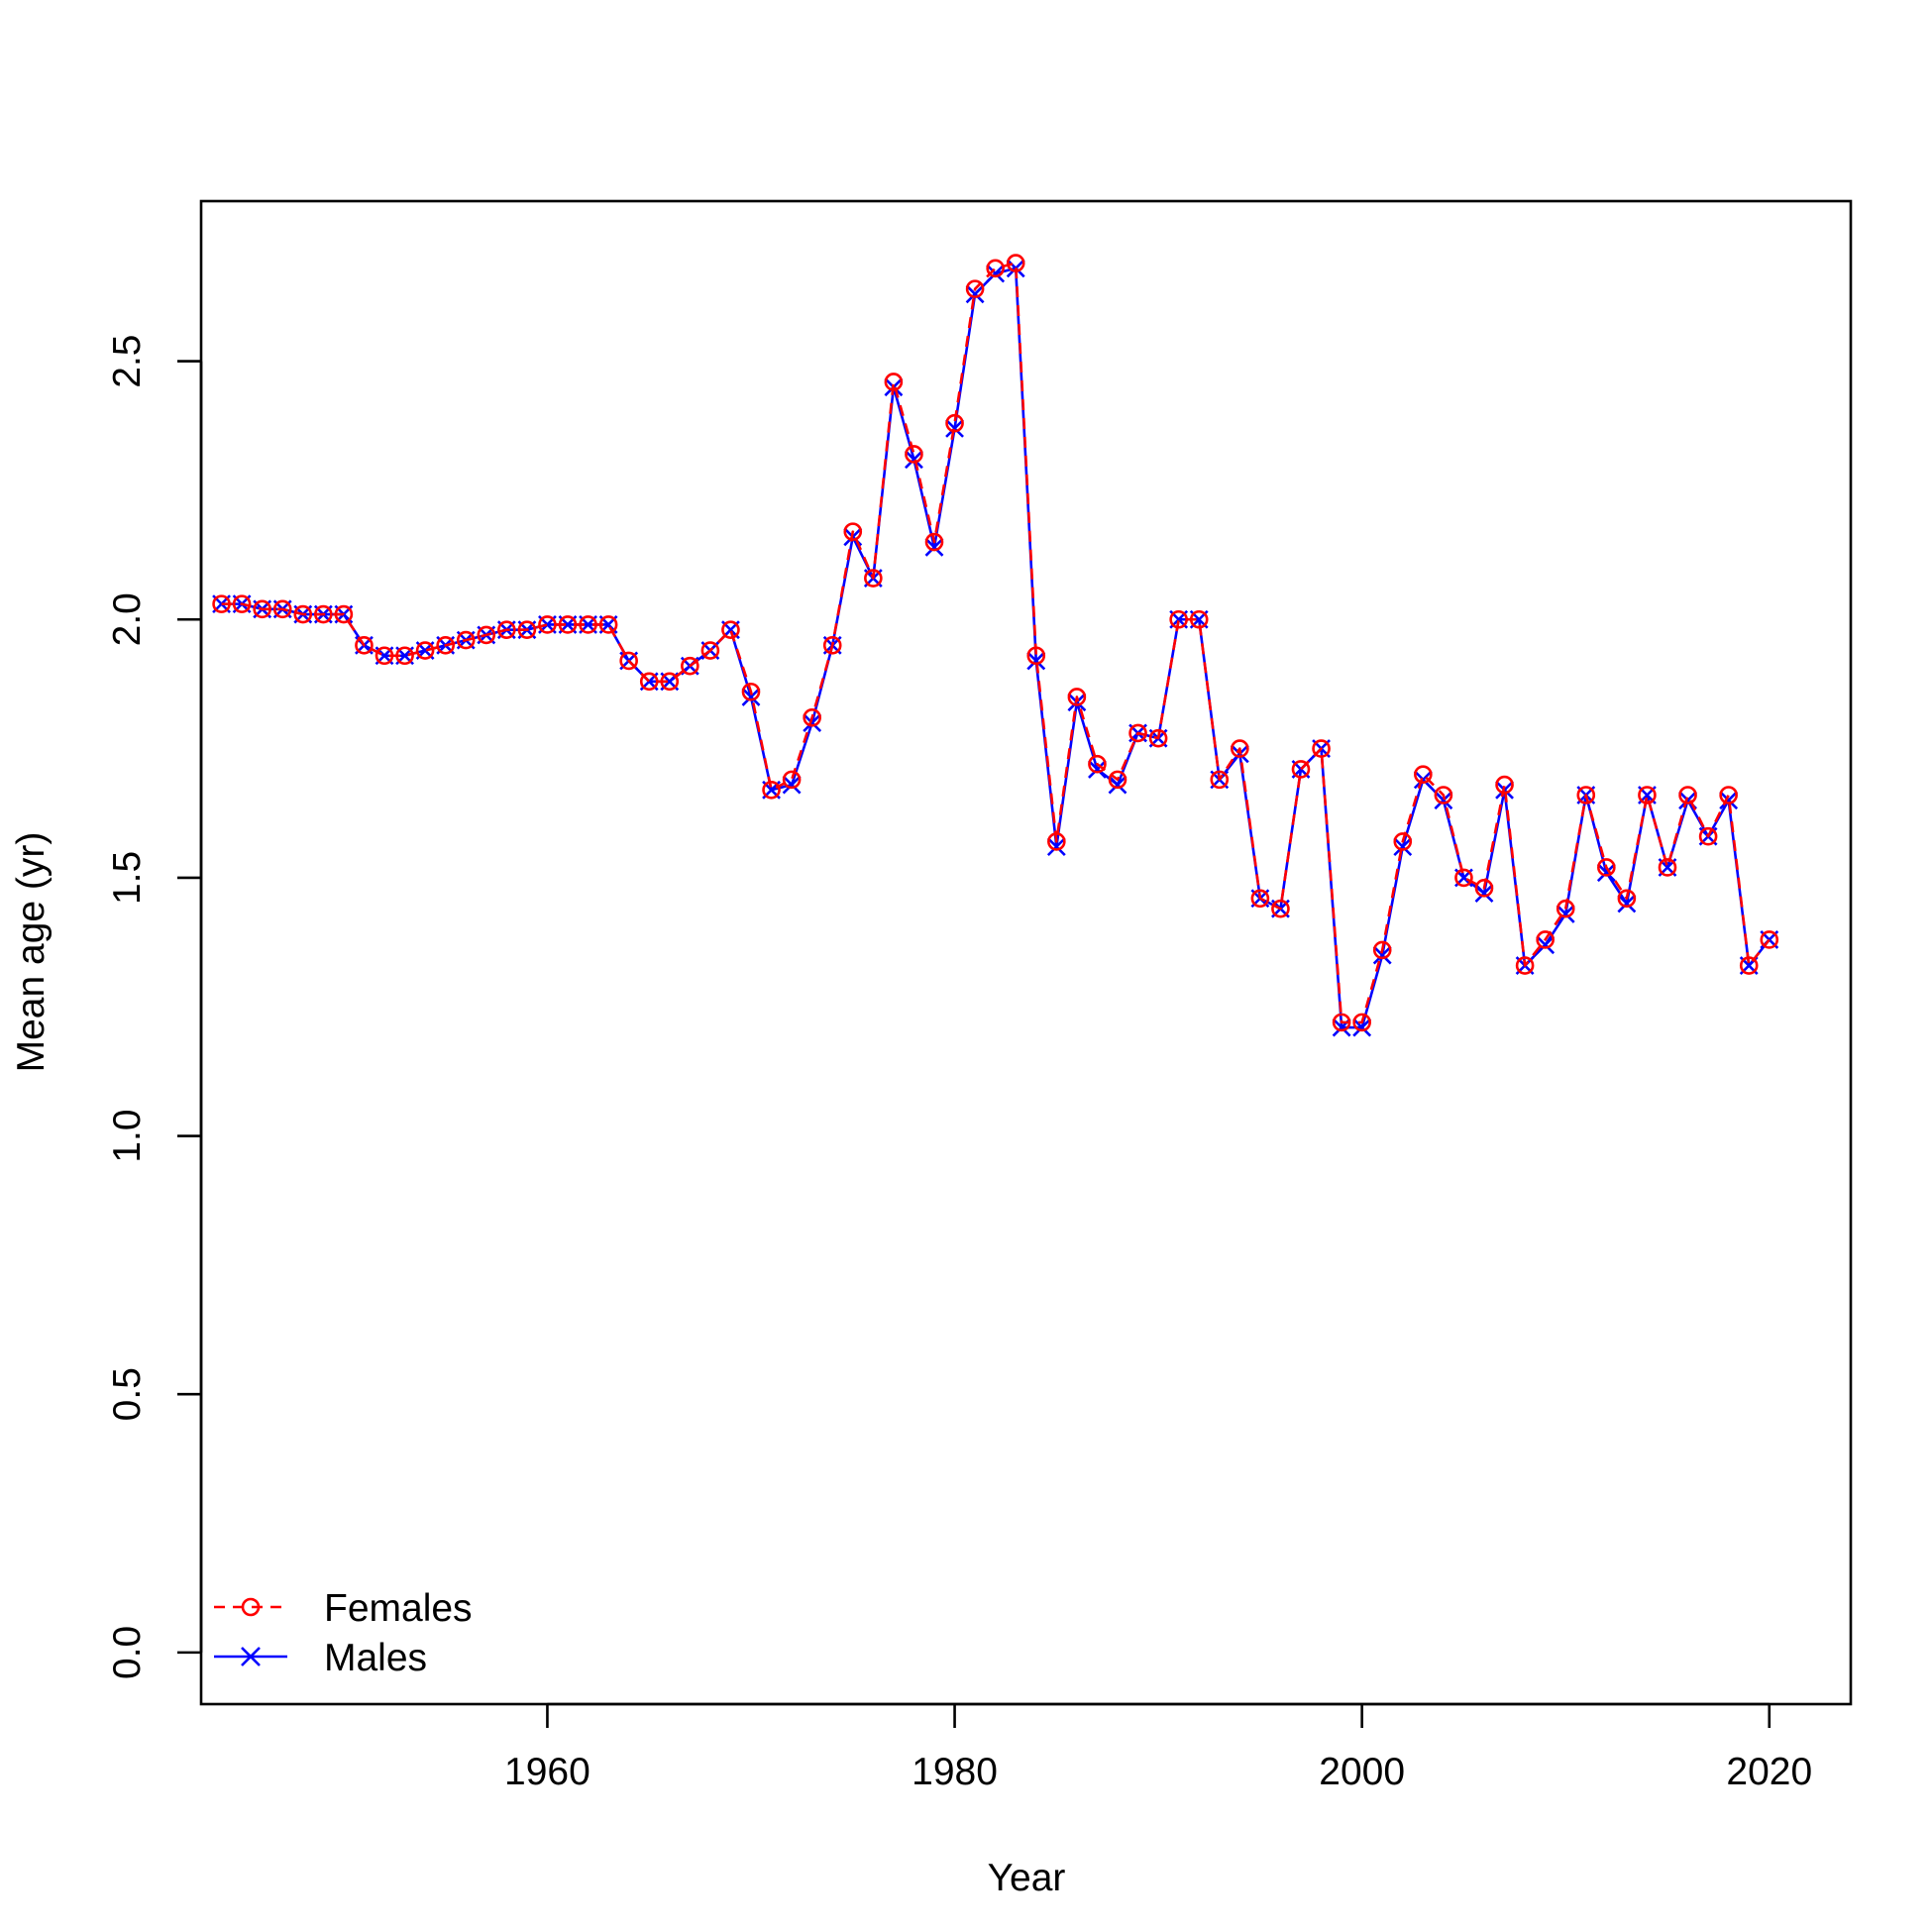 The image size is (1932, 1932). I want to click on legend-item-females: Females, so click(344, 1608).